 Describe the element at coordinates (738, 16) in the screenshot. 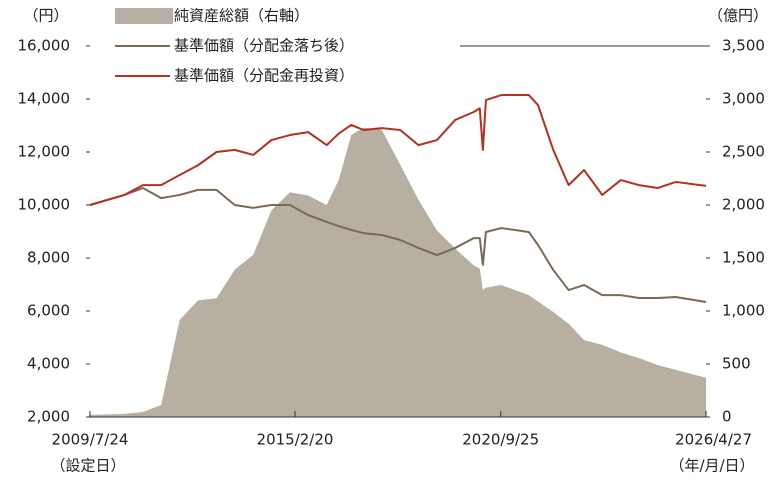

I see `y2-axis-label: （億円）` at that location.